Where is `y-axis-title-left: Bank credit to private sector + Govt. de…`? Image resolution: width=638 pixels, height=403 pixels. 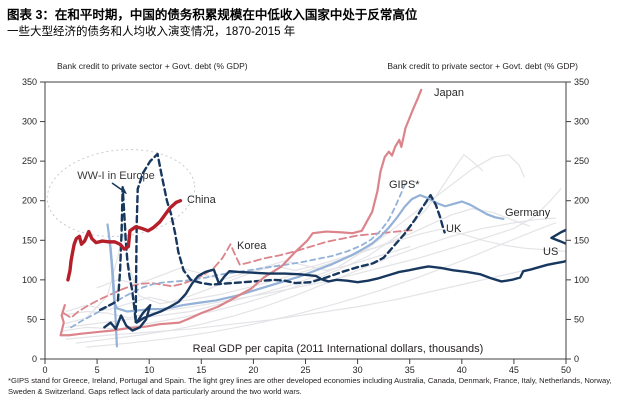 y-axis-title-left: Bank credit to private sector + Govt. de… is located at coordinates (152, 66).